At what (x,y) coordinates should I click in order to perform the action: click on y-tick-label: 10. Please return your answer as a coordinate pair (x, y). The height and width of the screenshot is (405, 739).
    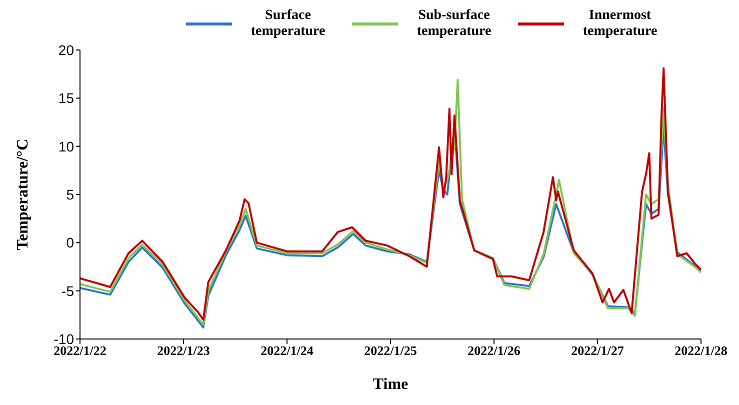
    Looking at the image, I should click on (66, 146).